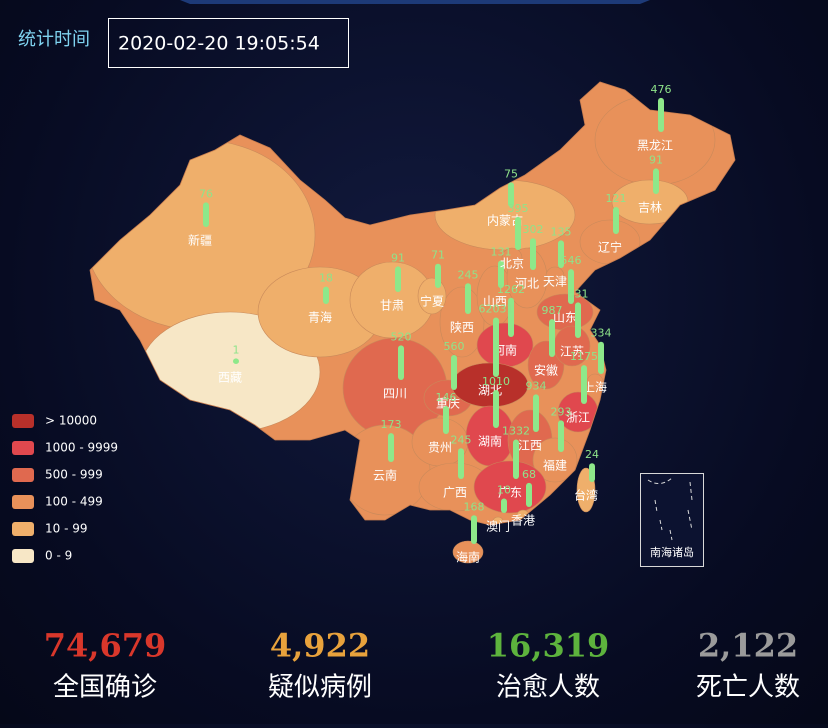  Describe the element at coordinates (505, 220) in the screenshot. I see `province-name: 内蒙古` at that location.